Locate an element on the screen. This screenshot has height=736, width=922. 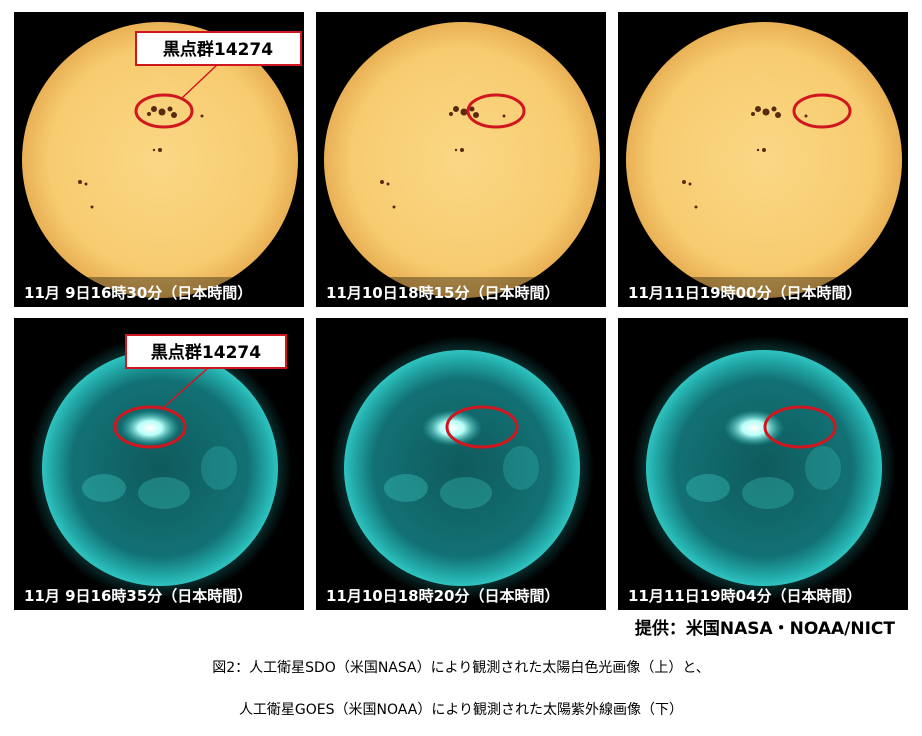
panel: 11月11日19時04分（日本時間） is located at coordinates (763, 464).